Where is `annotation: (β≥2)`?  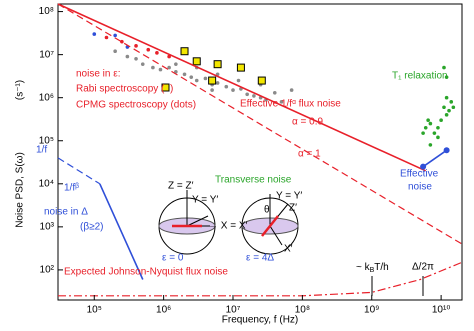
annotation: (β≥2) is located at coordinates (91, 227).